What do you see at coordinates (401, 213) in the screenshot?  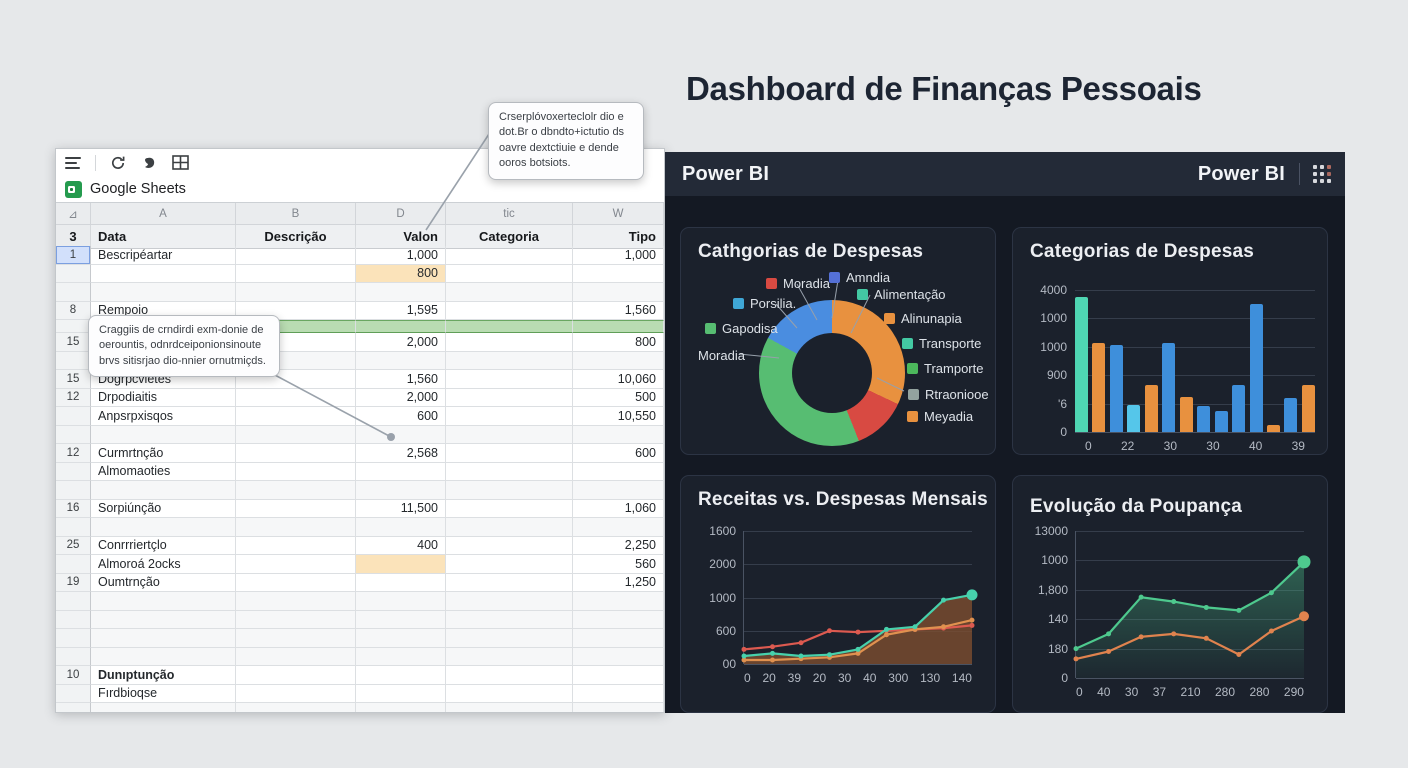 I see `column-header: D` at bounding box center [401, 213].